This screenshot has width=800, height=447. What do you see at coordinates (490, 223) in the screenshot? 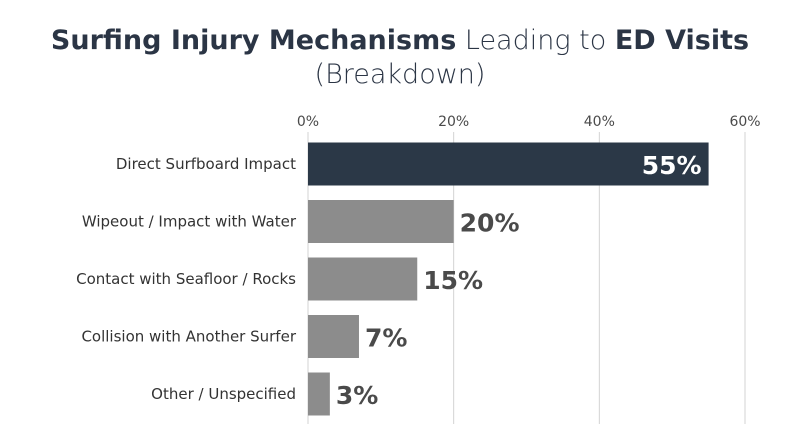
I see `data-label: 20%` at bounding box center [490, 223].